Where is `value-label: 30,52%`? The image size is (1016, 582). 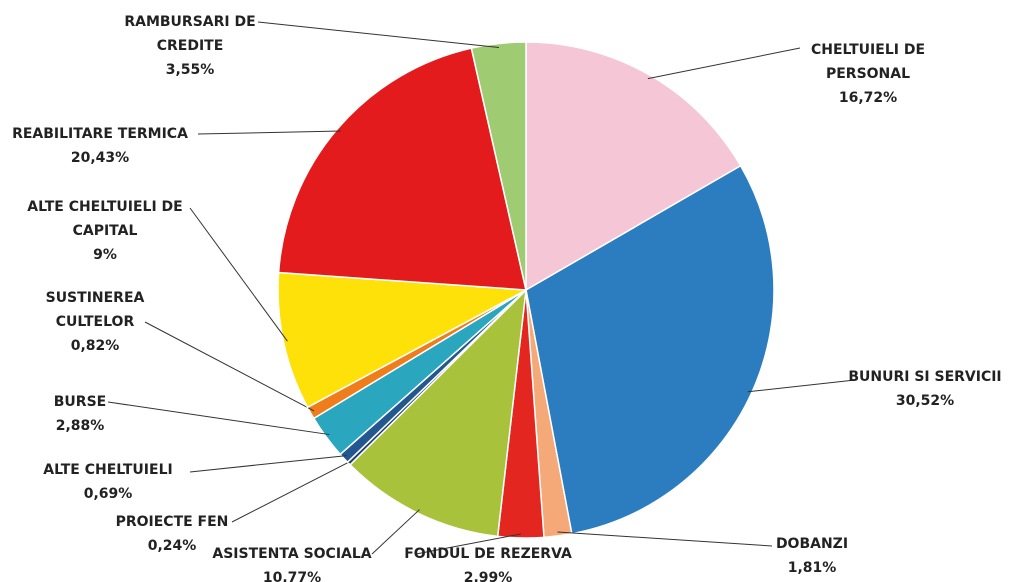
value-label: 30,52% is located at coordinates (925, 401).